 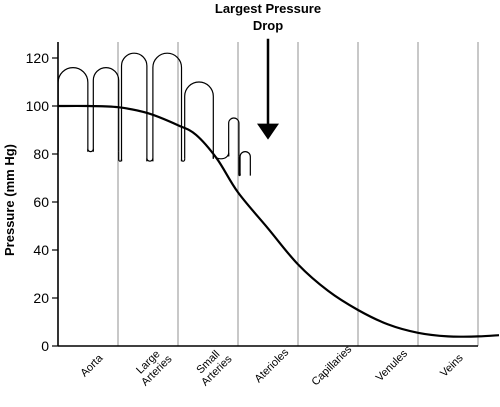 I want to click on category-label: Aterioles, so click(x=272, y=365).